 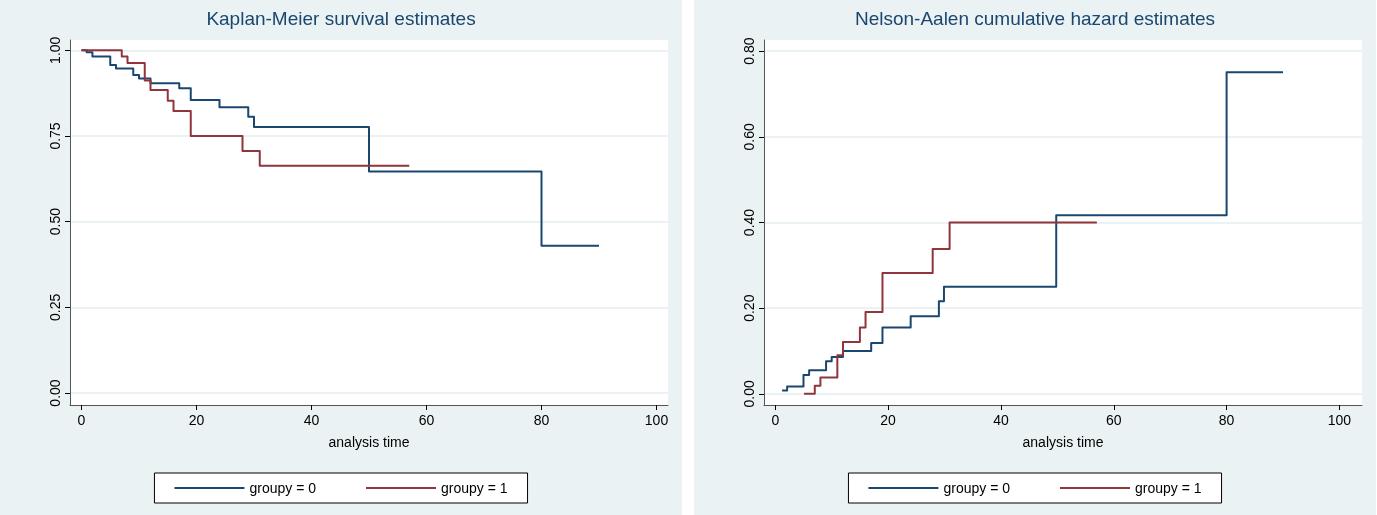 What do you see at coordinates (749, 222) in the screenshot?
I see `y-tick-label: 0.40` at bounding box center [749, 222].